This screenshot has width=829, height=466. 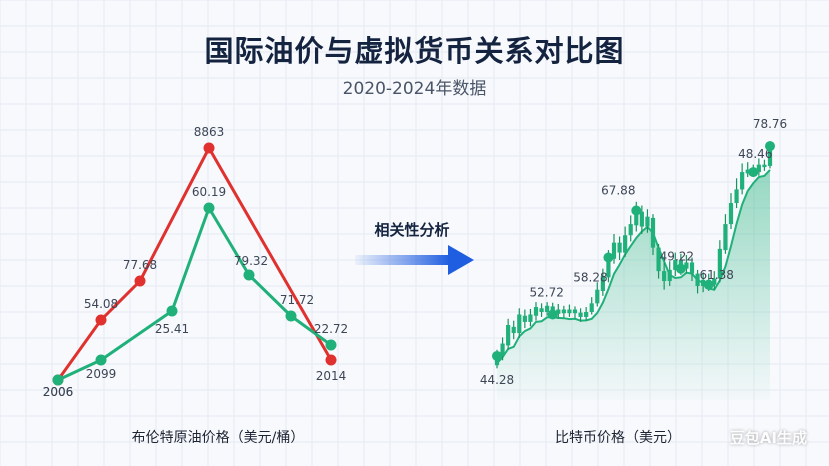 I want to click on chart-title: 国际油价与虚拟货币关系对比图, so click(x=414, y=51).